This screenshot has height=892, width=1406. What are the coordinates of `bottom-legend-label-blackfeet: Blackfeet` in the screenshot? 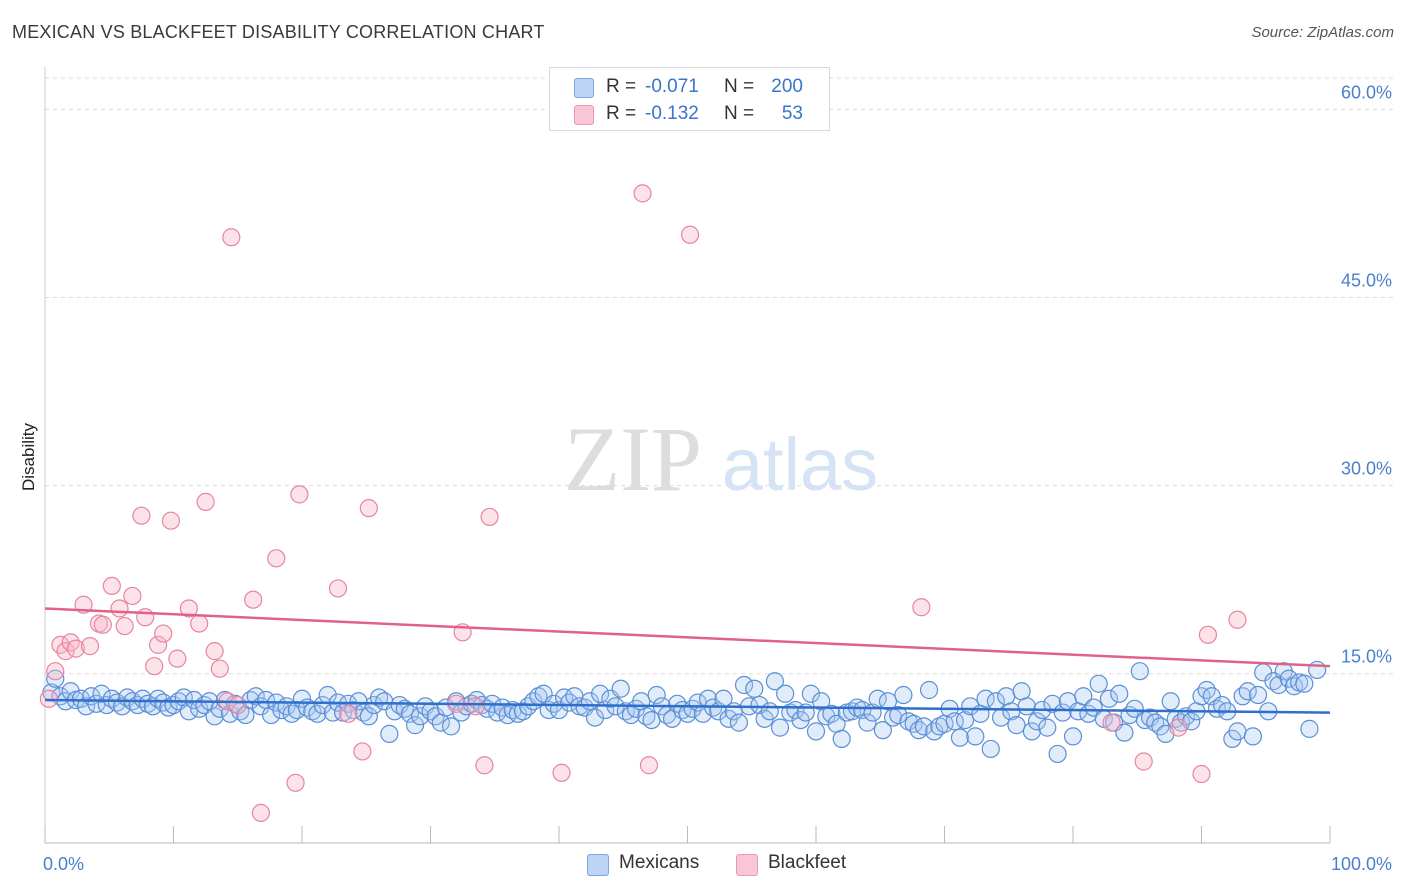 It's located at (807, 862).